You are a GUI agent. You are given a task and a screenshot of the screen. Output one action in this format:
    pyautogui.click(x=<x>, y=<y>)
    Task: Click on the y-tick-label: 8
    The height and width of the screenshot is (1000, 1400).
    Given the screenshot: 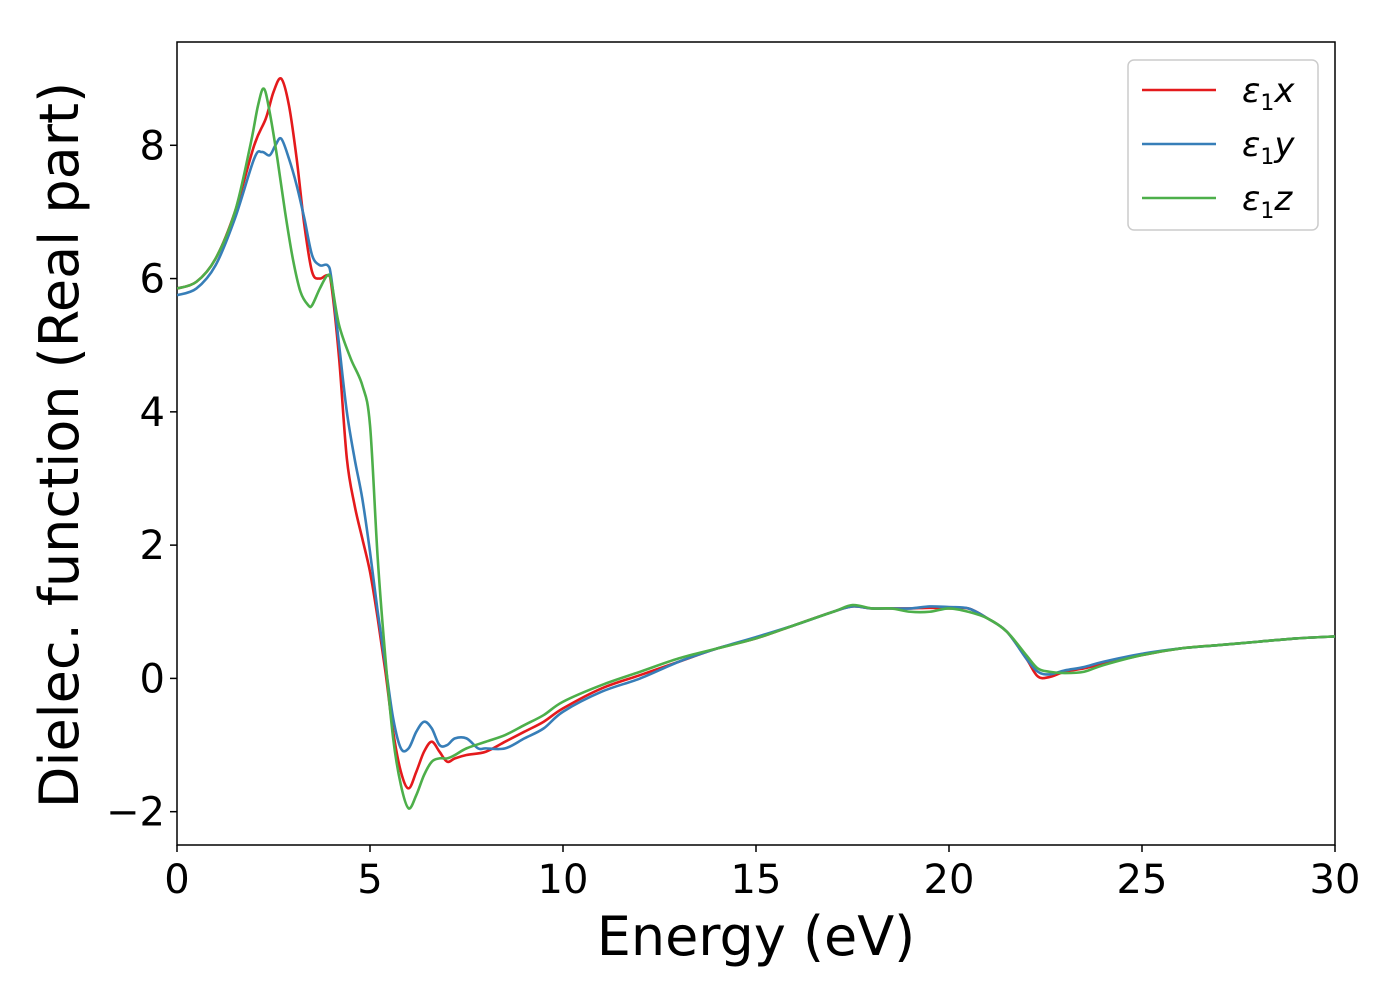 What is the action you would take?
    pyautogui.click(x=152, y=146)
    